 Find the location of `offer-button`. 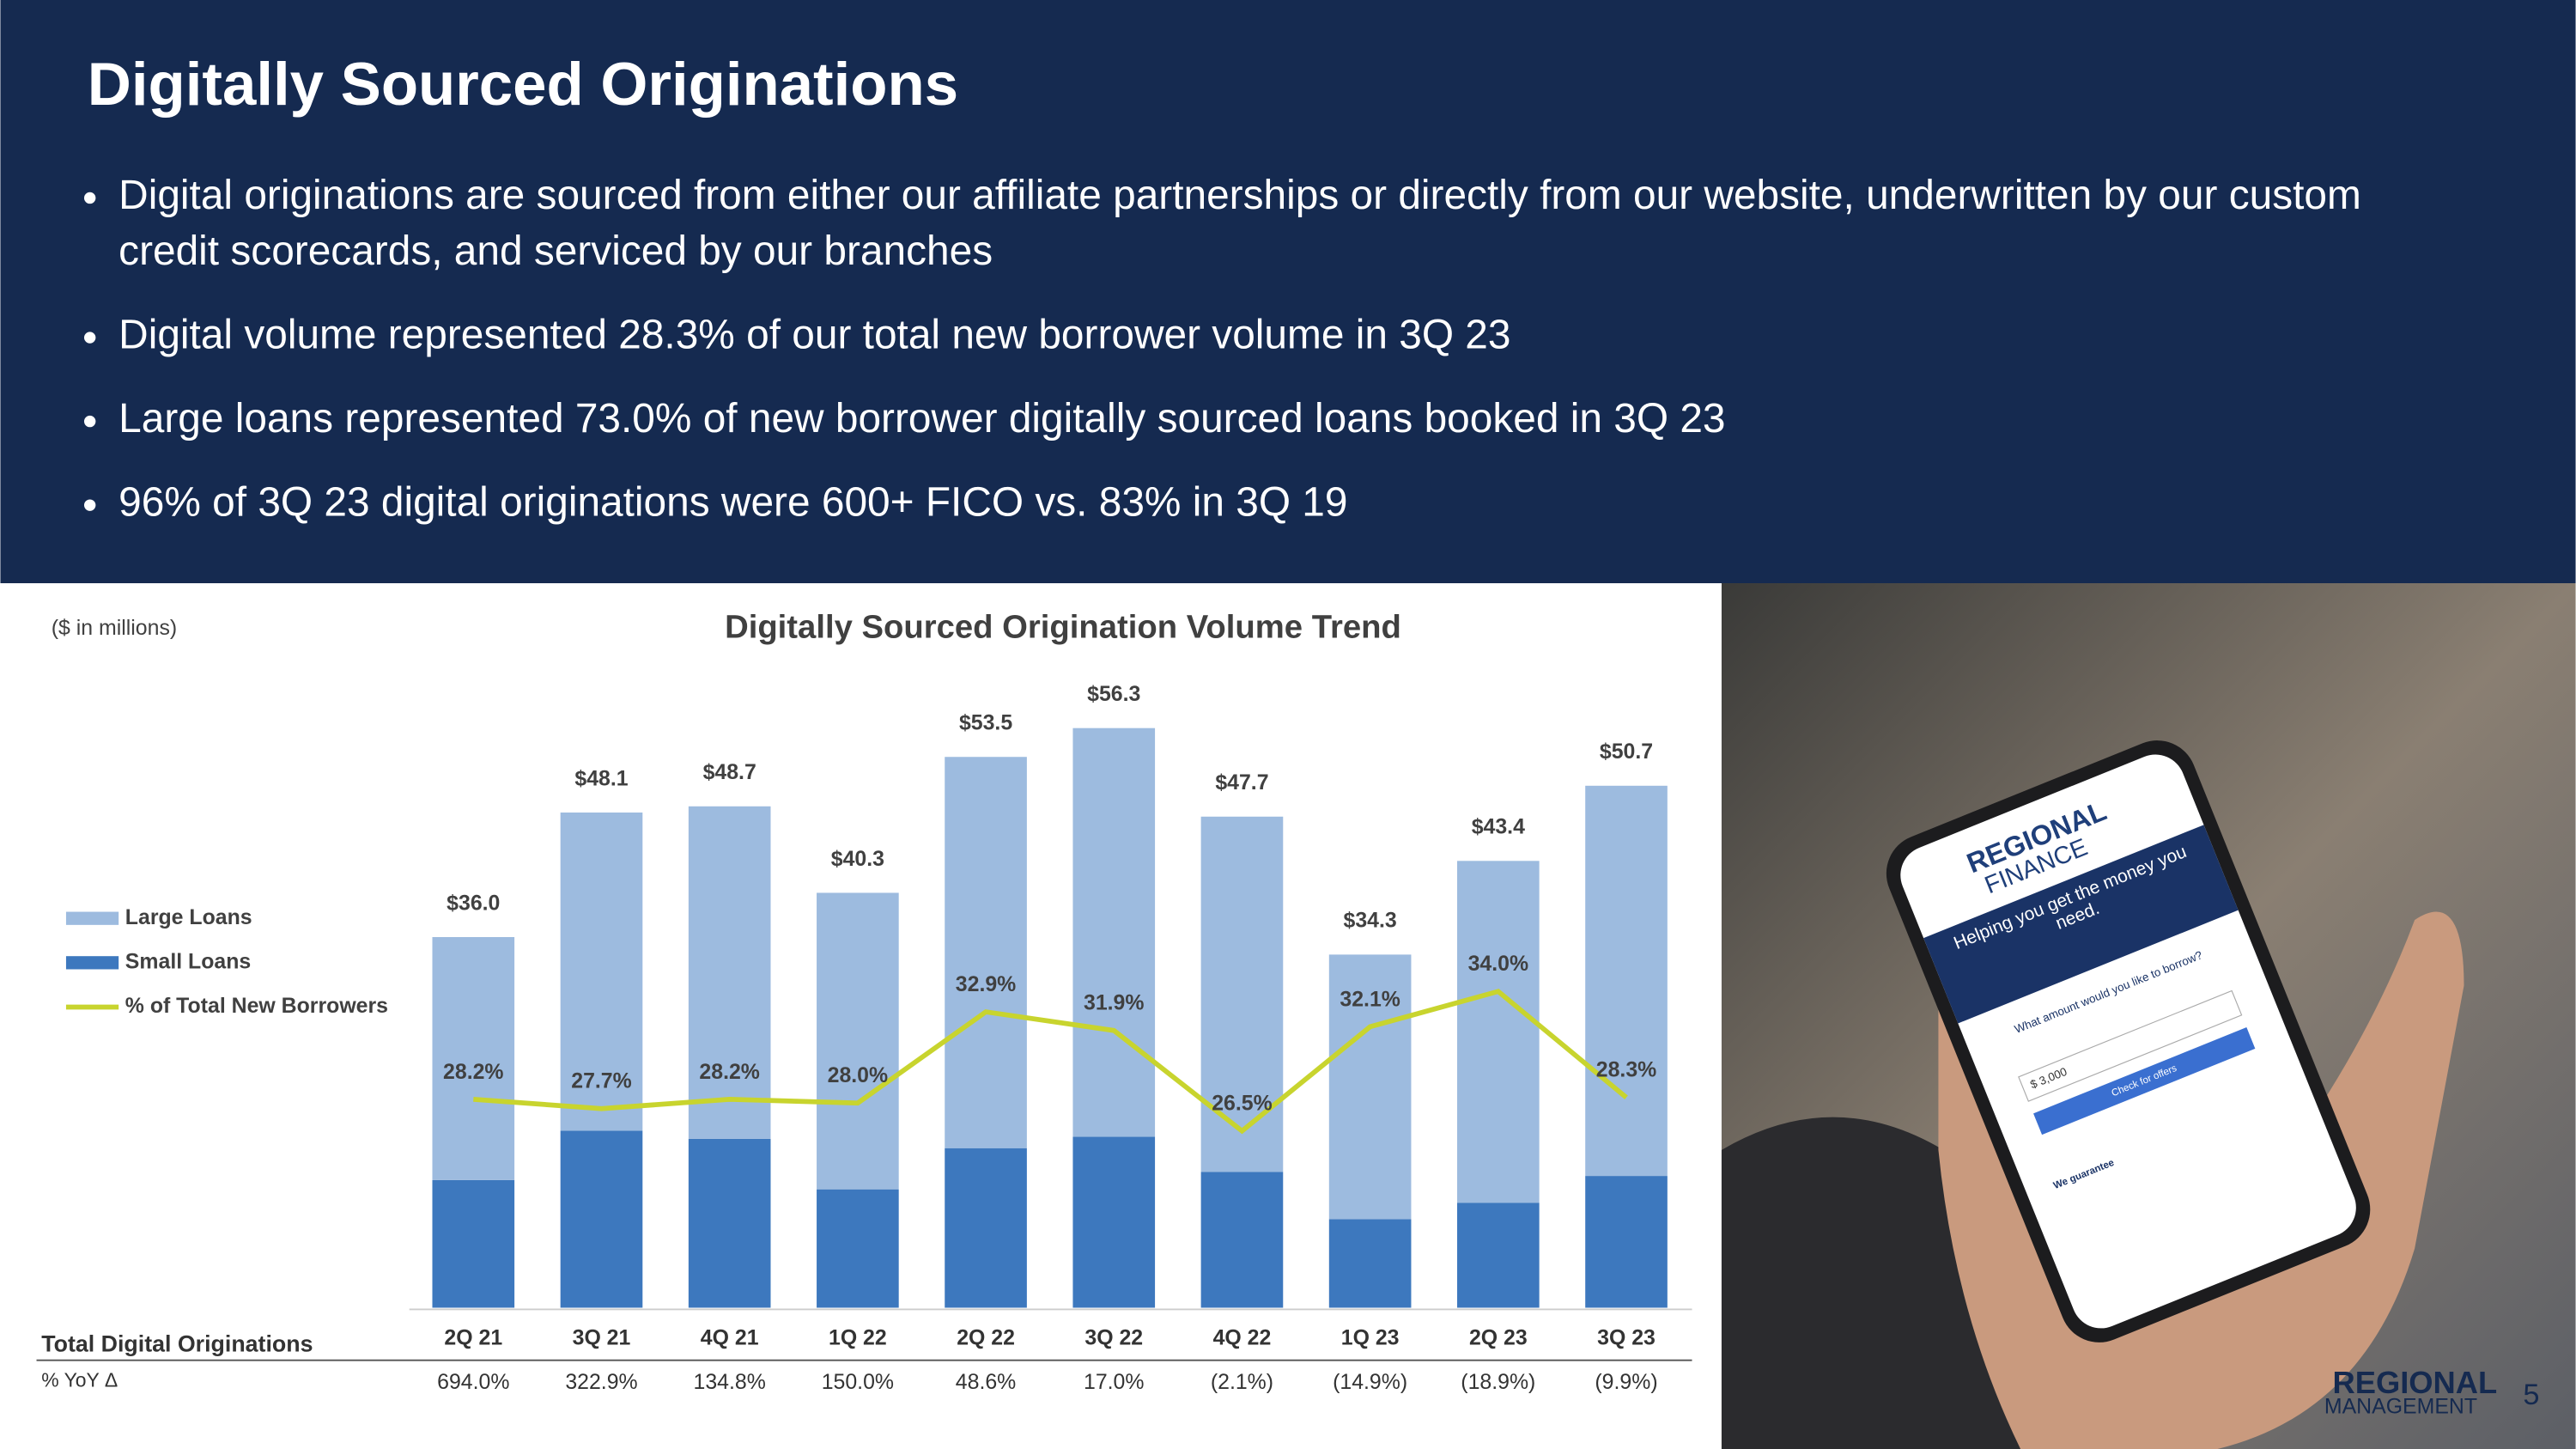

offer-button is located at coordinates (2144, 1081).